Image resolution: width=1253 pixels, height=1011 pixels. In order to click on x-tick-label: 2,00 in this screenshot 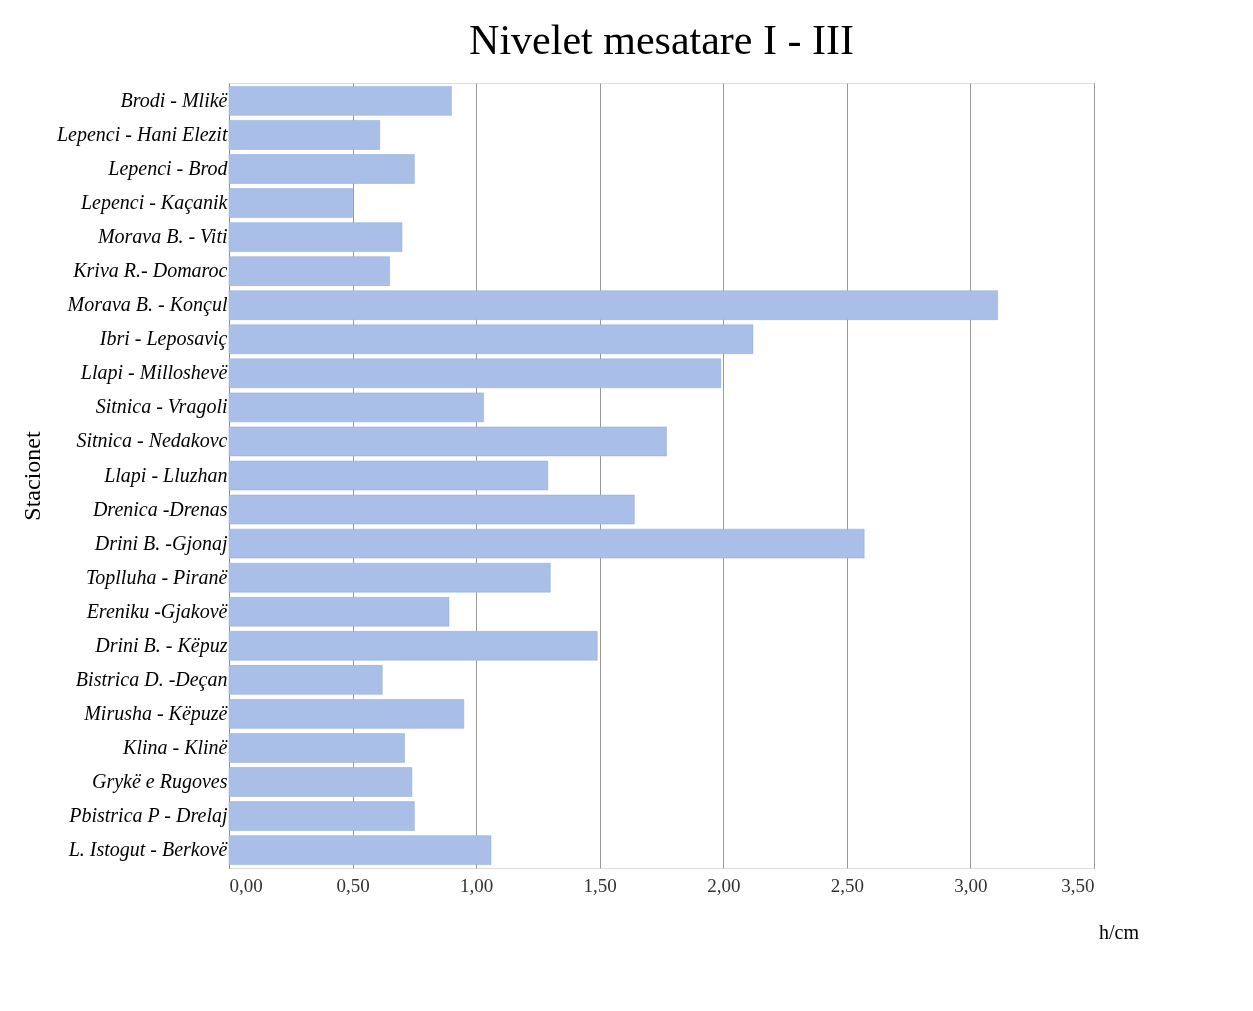, I will do `click(724, 885)`.